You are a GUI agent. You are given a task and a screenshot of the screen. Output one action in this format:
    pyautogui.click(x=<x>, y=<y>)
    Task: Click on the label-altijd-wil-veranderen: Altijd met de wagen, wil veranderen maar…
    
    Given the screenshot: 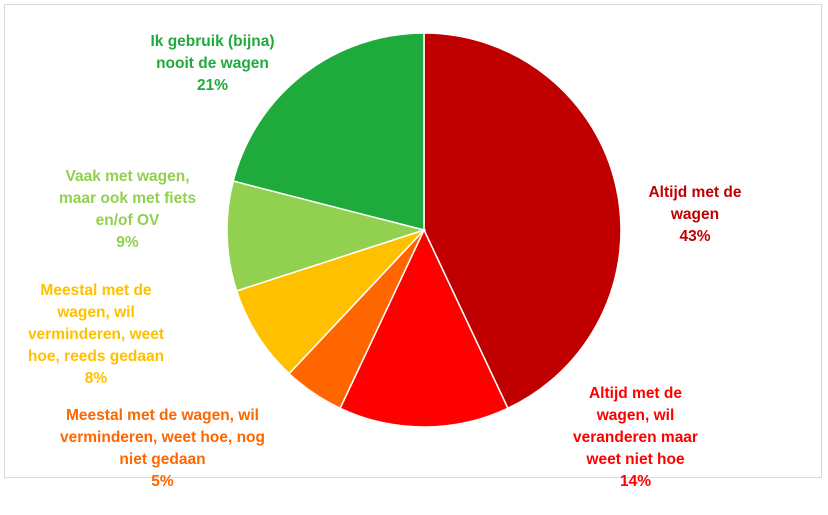 What is the action you would take?
    pyautogui.click(x=635, y=438)
    